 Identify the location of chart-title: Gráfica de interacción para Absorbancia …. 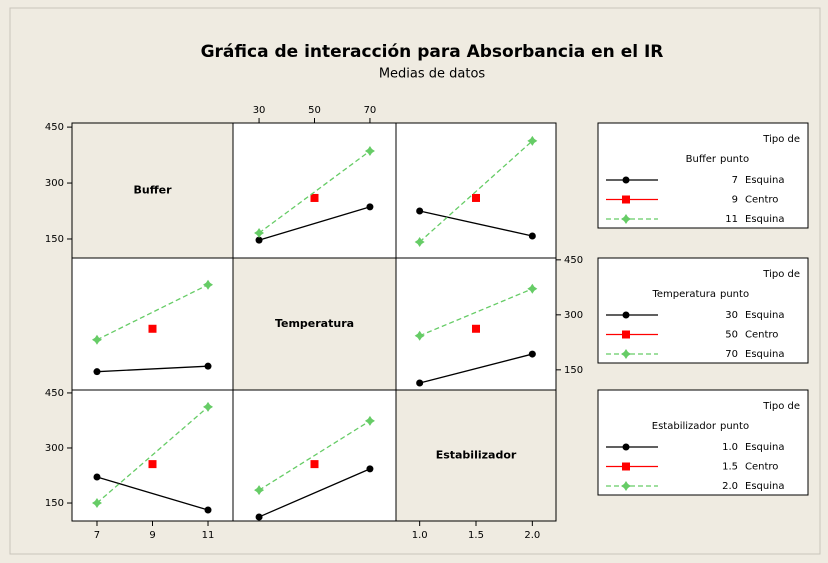
(432, 52).